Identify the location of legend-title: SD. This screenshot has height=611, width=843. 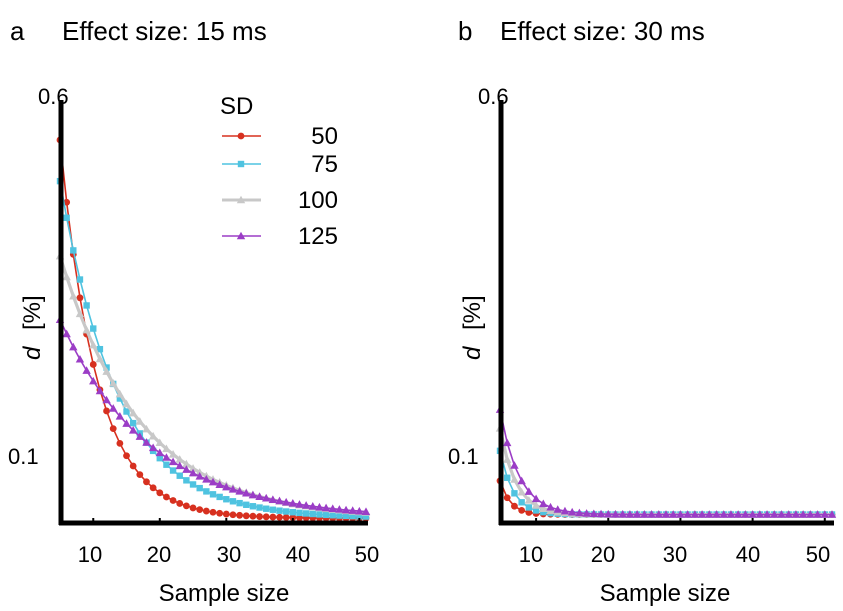
(236, 106).